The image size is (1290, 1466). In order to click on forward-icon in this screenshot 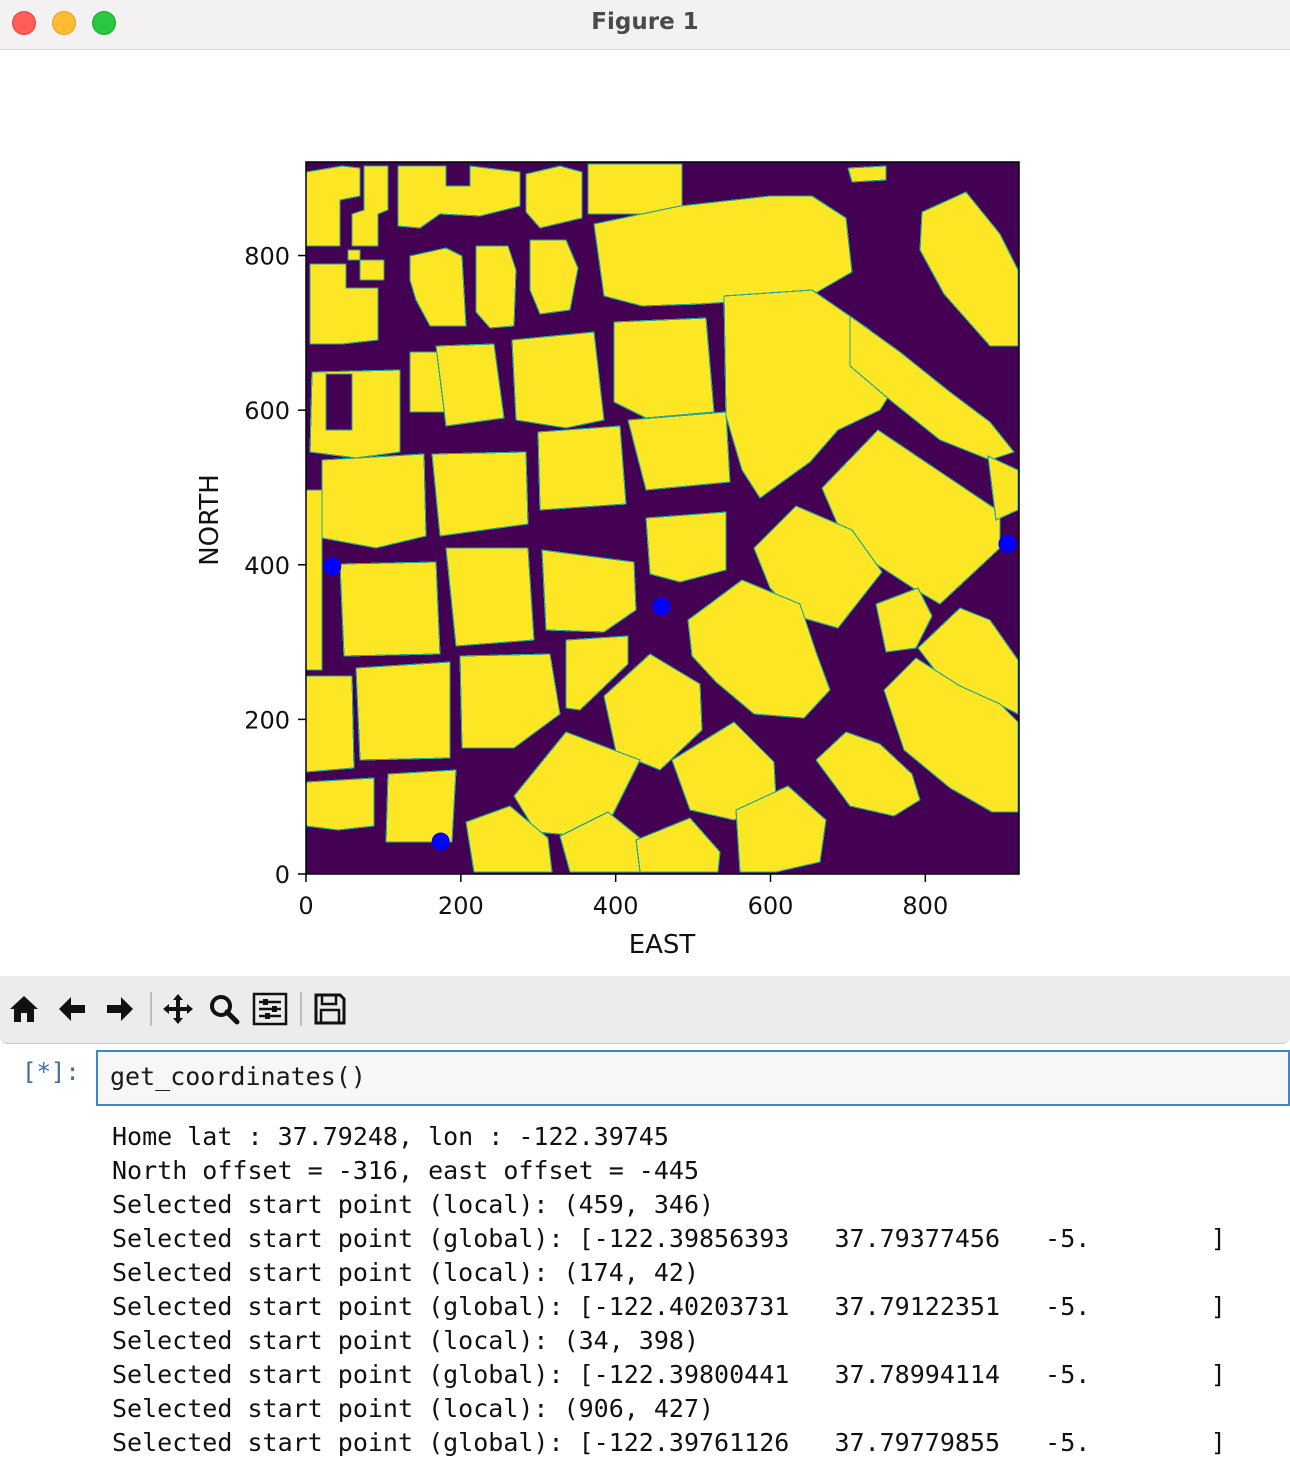, I will do `click(120, 1009)`.